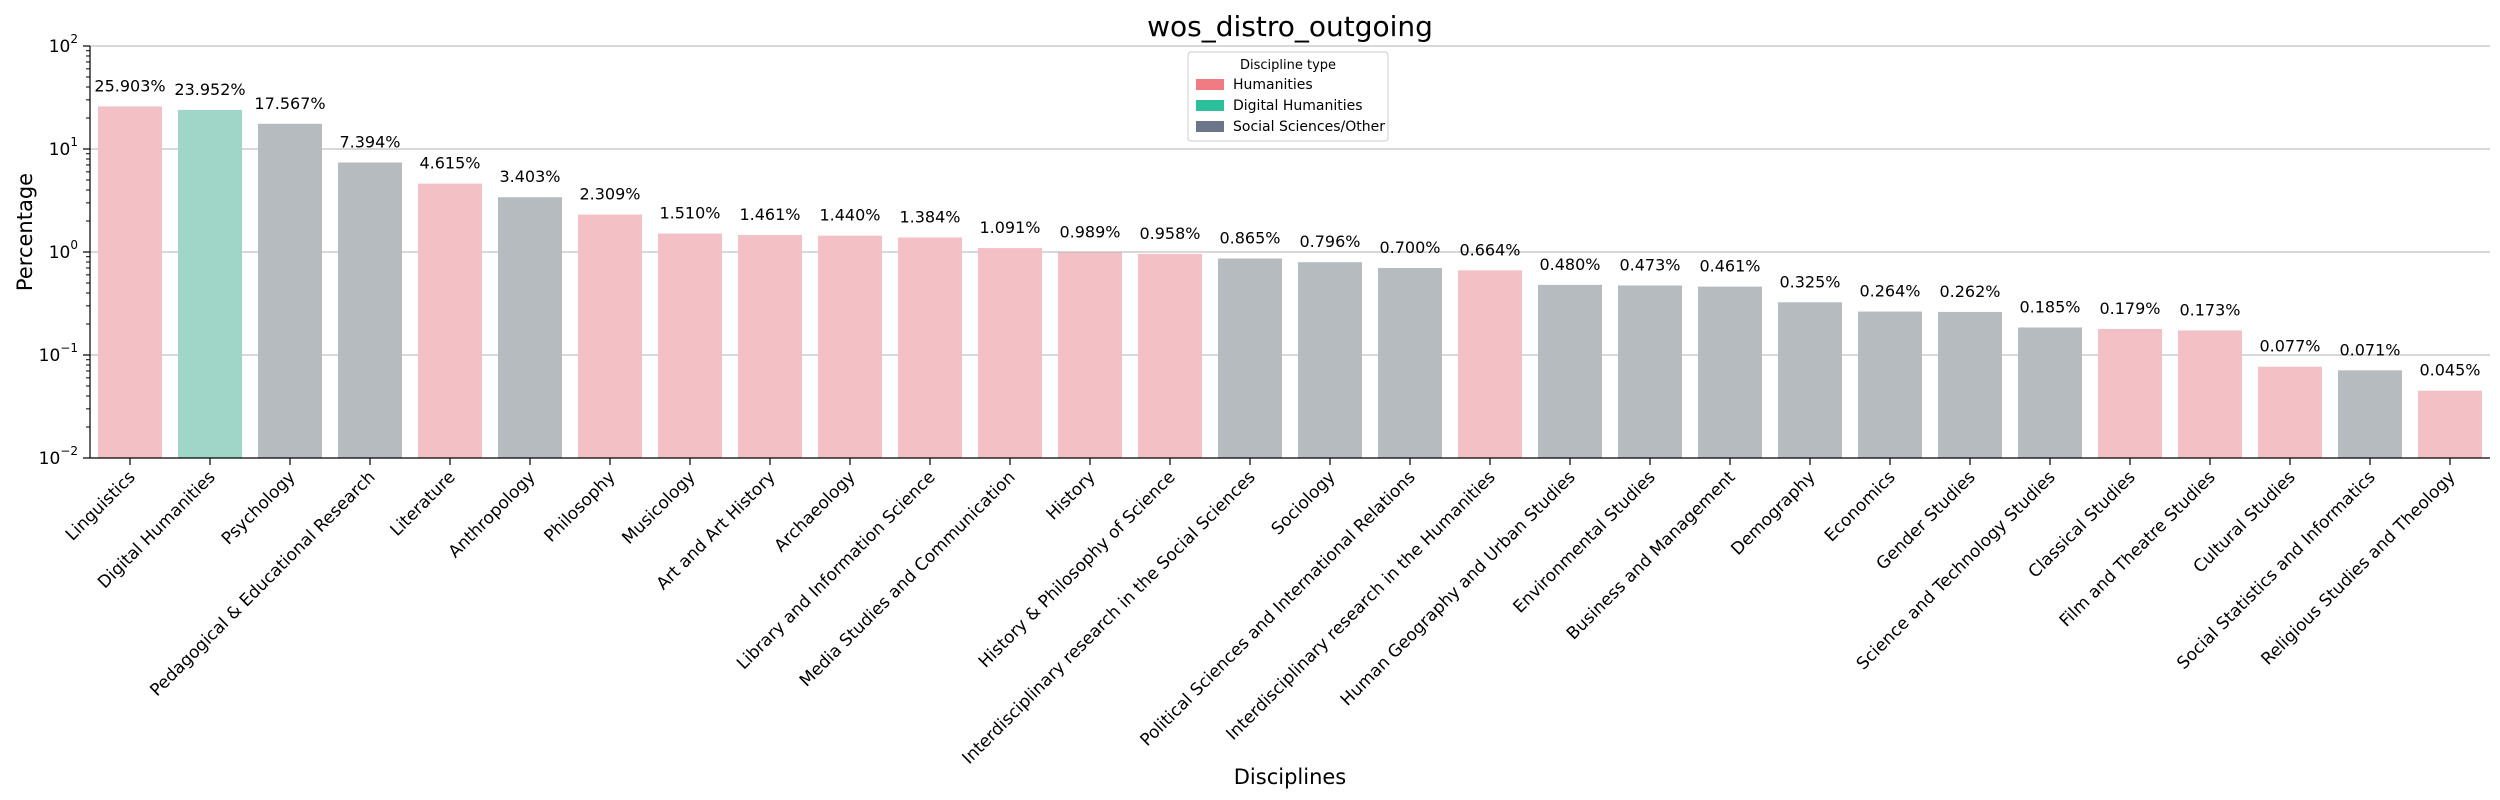  Describe the element at coordinates (769, 214) in the screenshot. I see `bar-value-label: 1.461%` at that location.